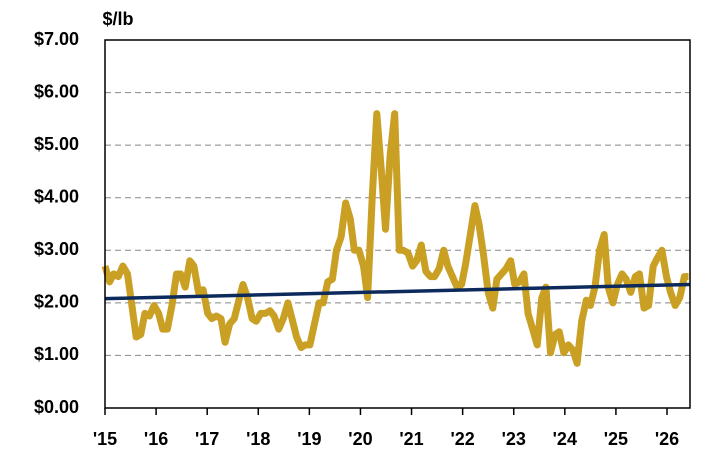 This screenshot has height=455, width=710. What do you see at coordinates (56, 39) in the screenshot?
I see `y-tick-label: $7.00` at bounding box center [56, 39].